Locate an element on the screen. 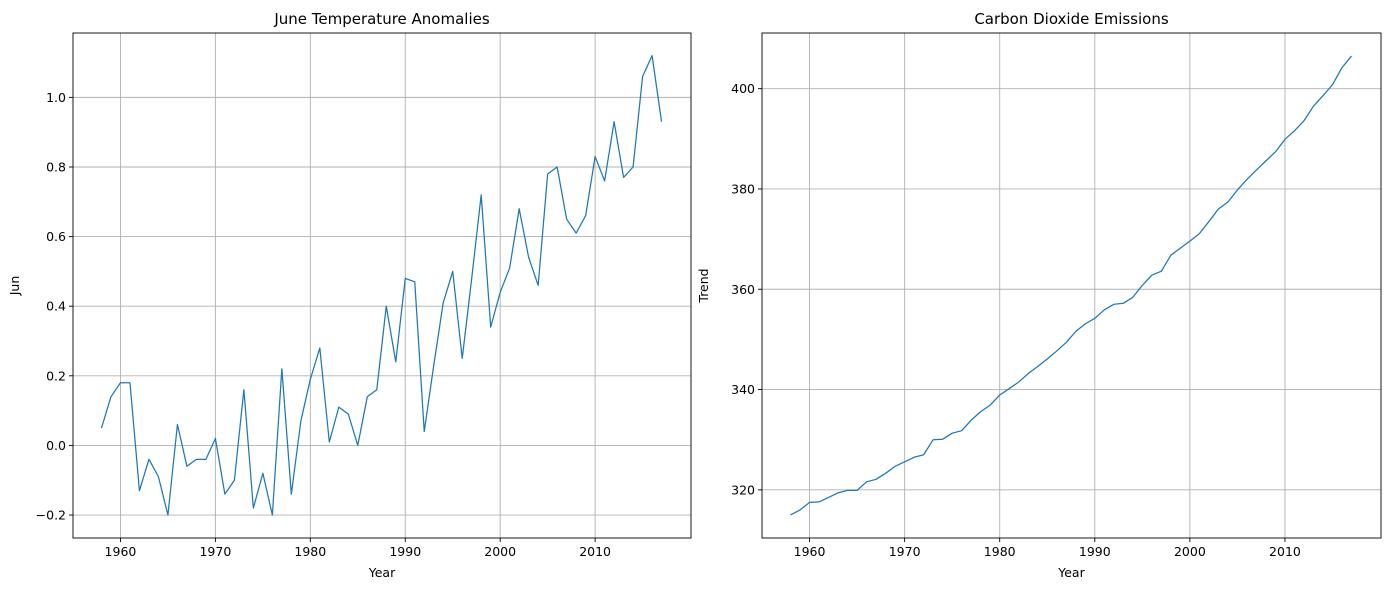 The height and width of the screenshot is (590, 1390). y-tick-label: 360 is located at coordinates (743, 289).